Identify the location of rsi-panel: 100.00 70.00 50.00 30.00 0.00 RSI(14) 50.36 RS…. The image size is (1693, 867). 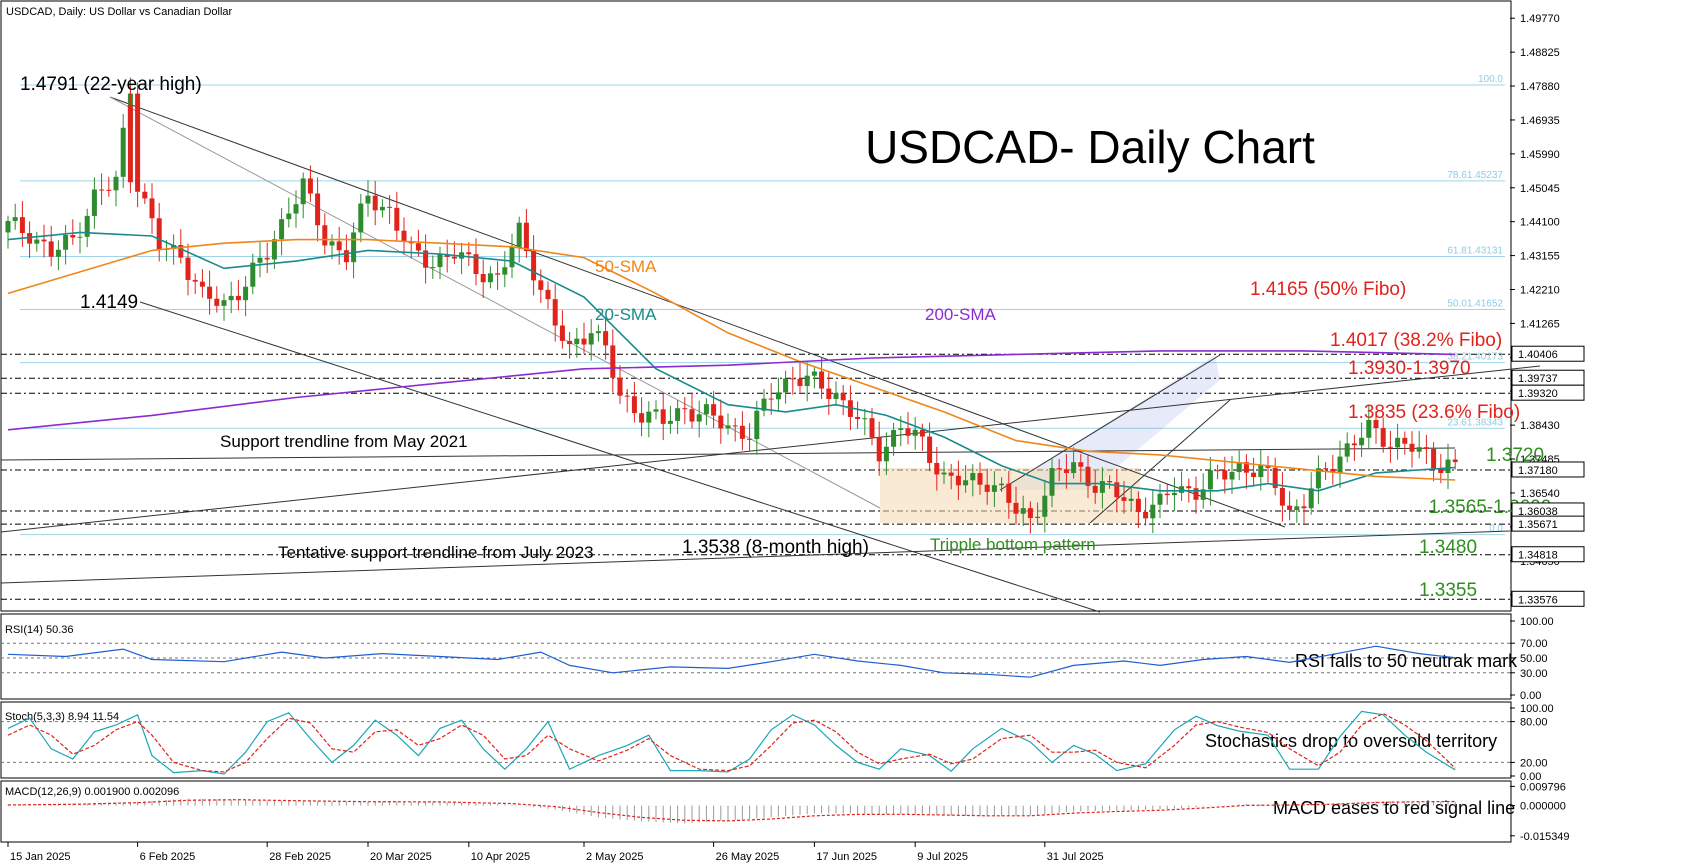
(777, 659).